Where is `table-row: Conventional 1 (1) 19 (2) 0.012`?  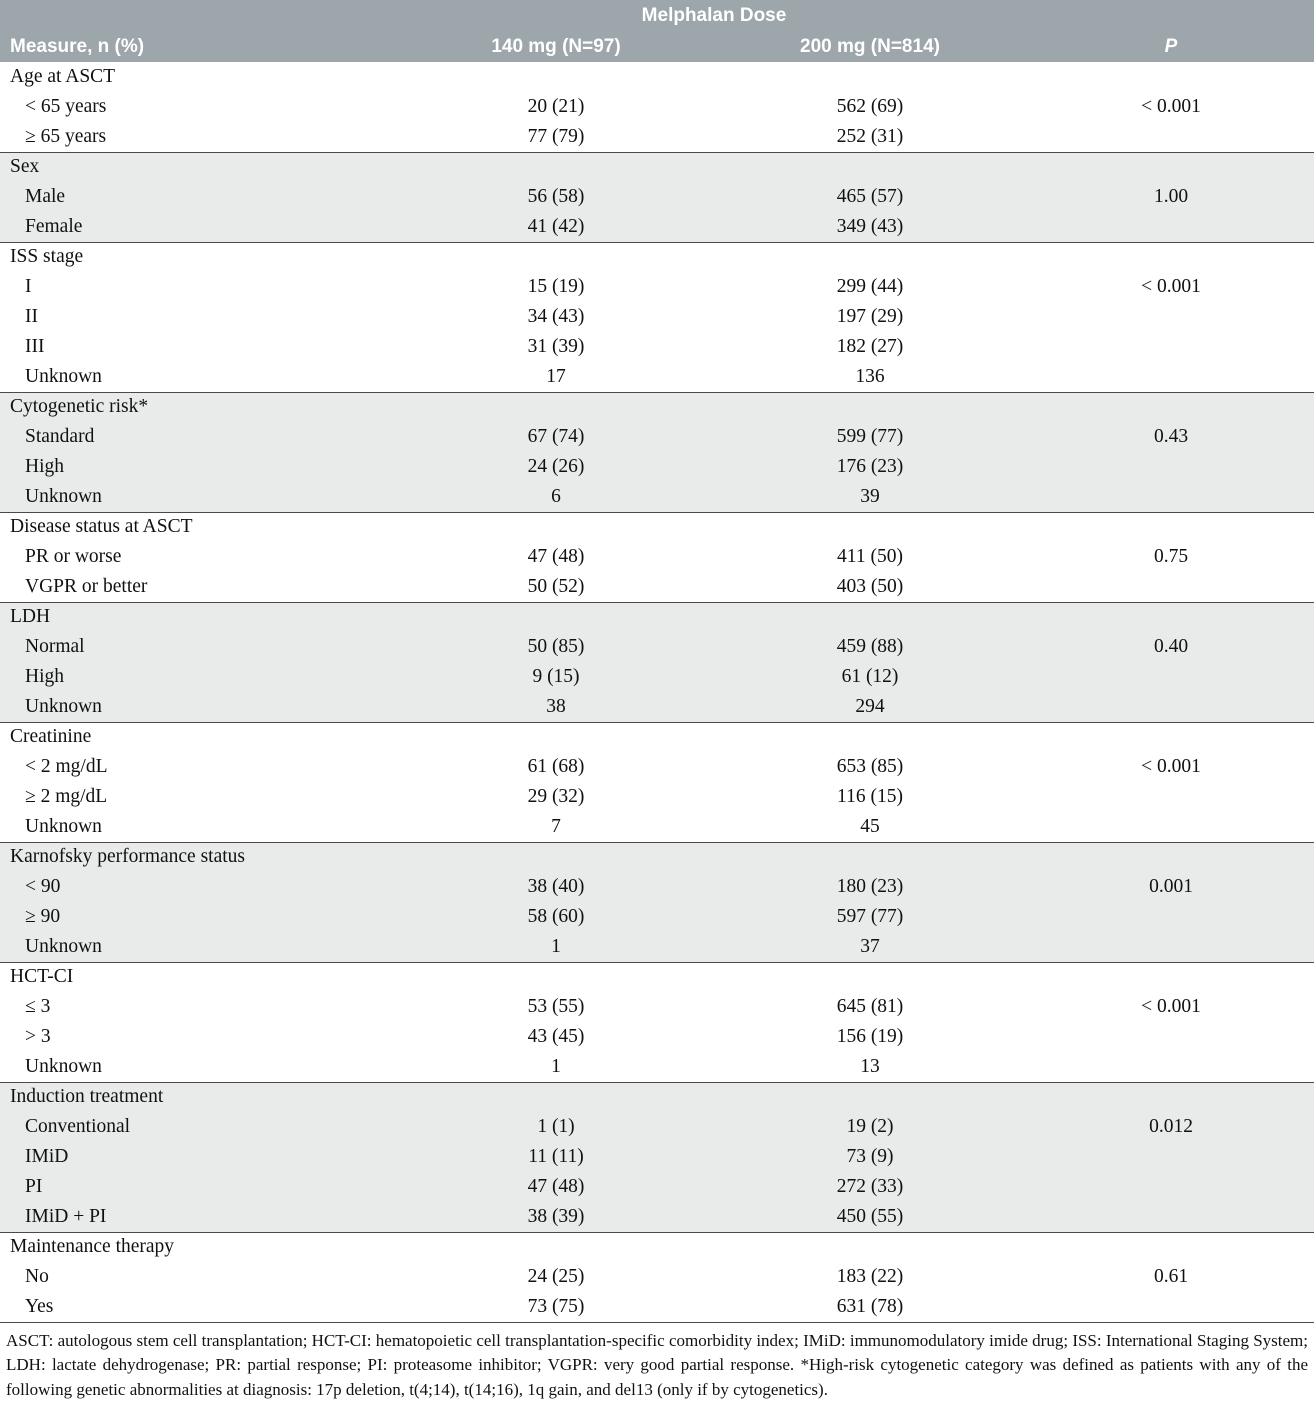 table-row: Conventional 1 (1) 19 (2) 0.012 is located at coordinates (657, 1127).